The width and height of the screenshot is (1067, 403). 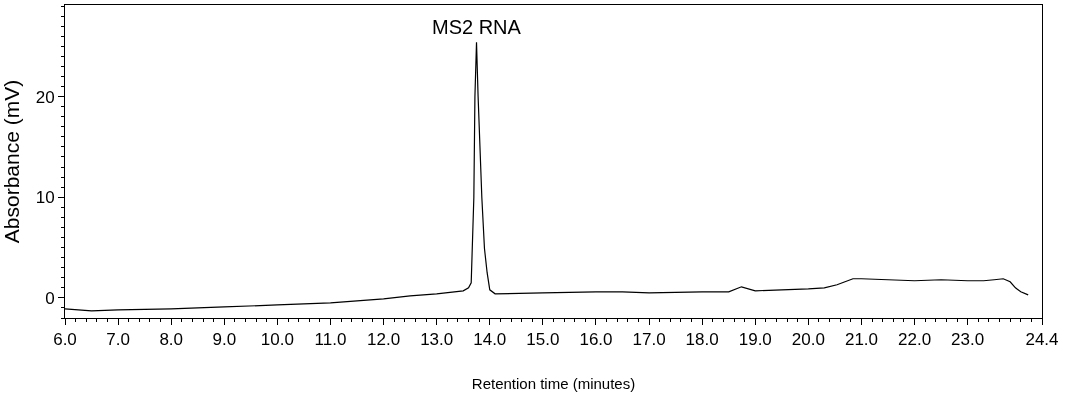 I want to click on x-tick-label: 14.0, so click(x=490, y=340).